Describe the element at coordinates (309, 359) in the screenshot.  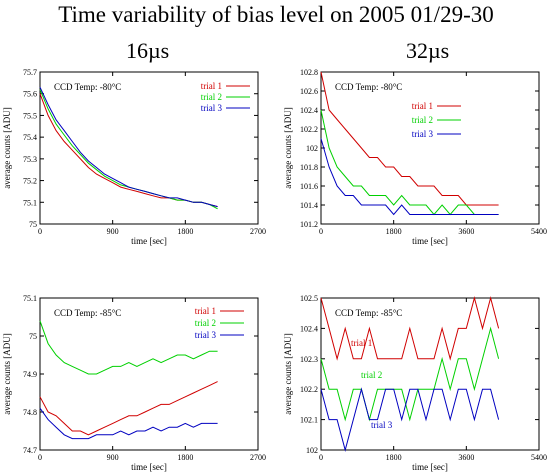
I see `y-tick-label: 102.3` at that location.